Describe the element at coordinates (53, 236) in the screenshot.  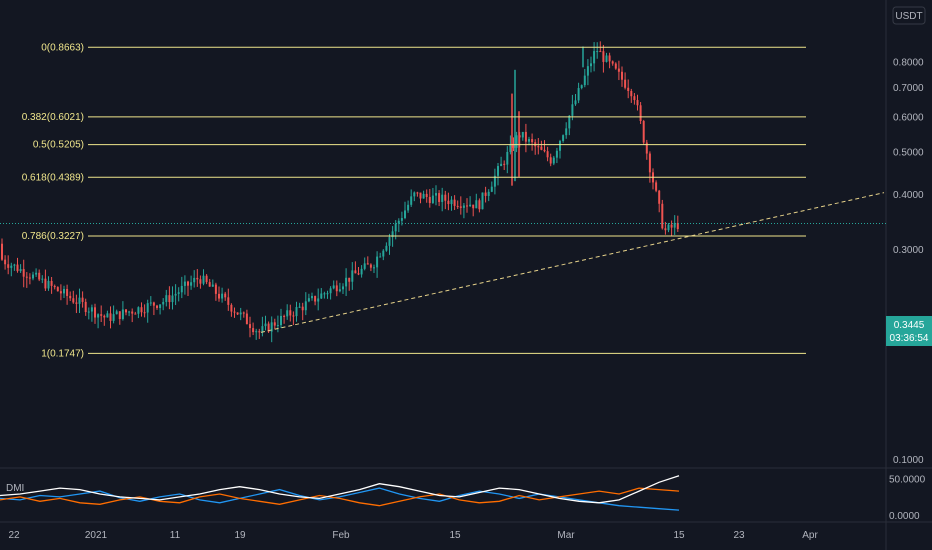
I see `fib-level-label: 0.786(0.3227)` at that location.